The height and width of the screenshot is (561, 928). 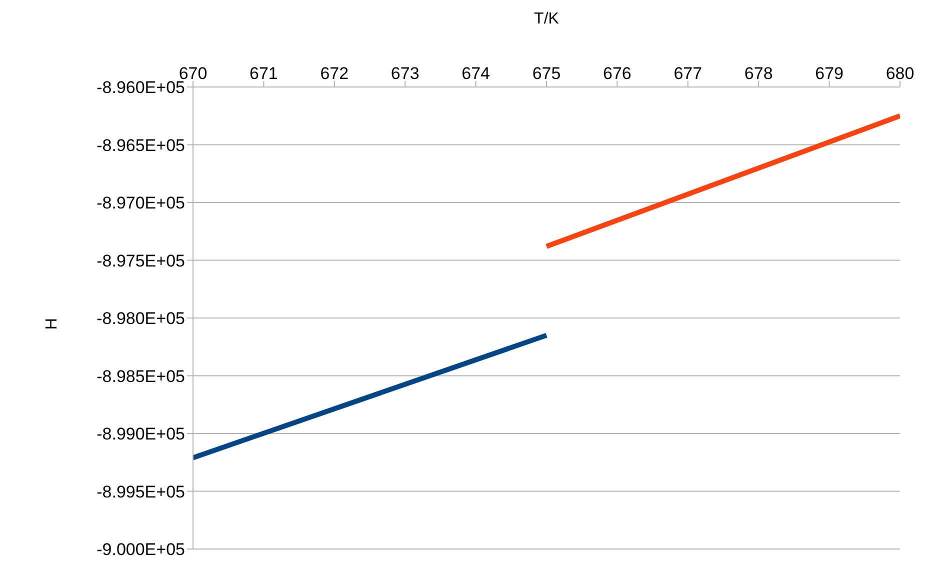 I want to click on y-tick-label: -8.995E+05, so click(x=140, y=492).